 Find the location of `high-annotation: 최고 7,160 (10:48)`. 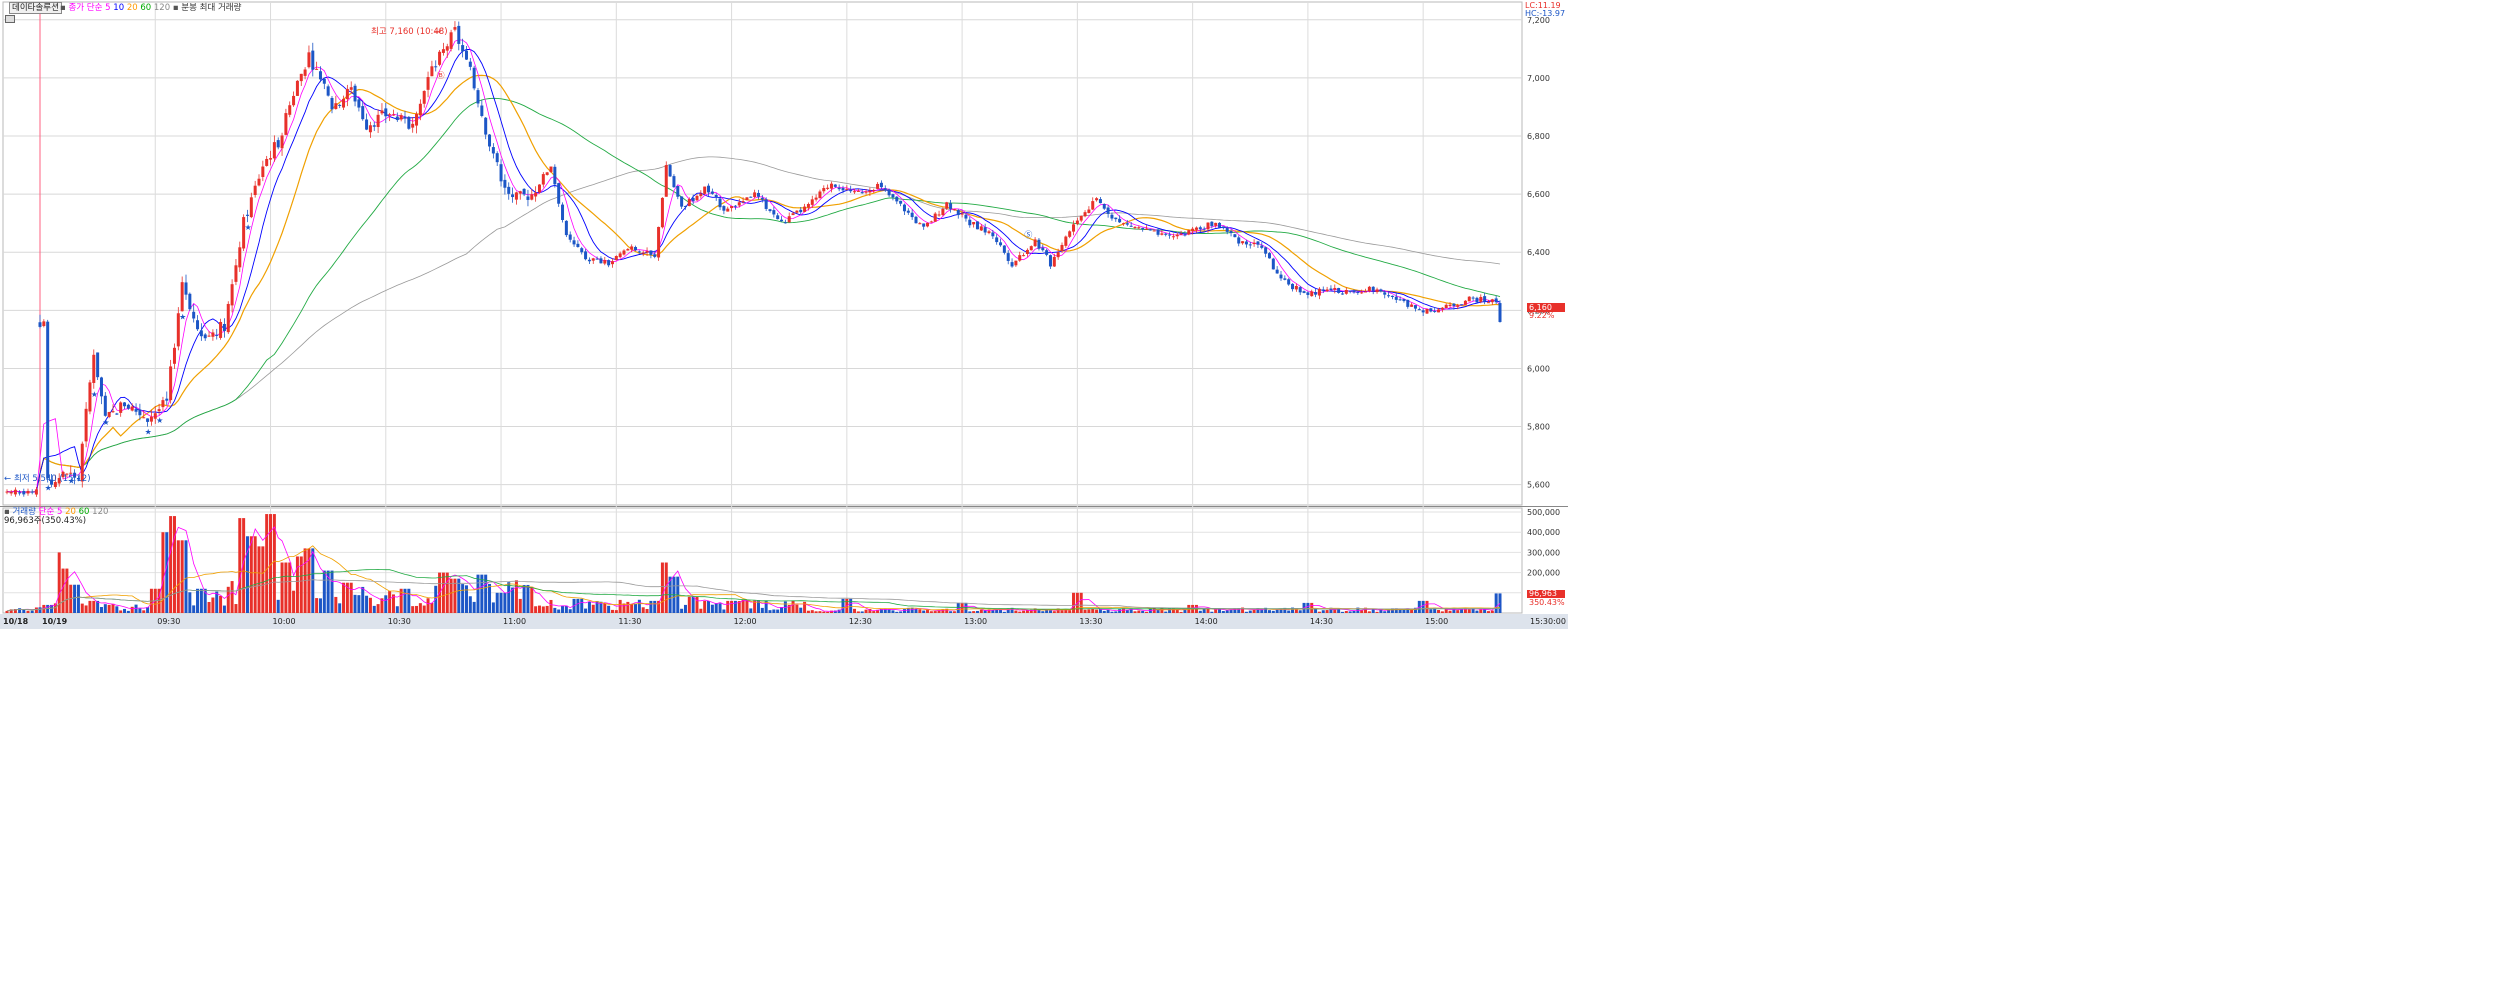

high-annotation: 최고 7,160 (10:48) is located at coordinates (409, 32).